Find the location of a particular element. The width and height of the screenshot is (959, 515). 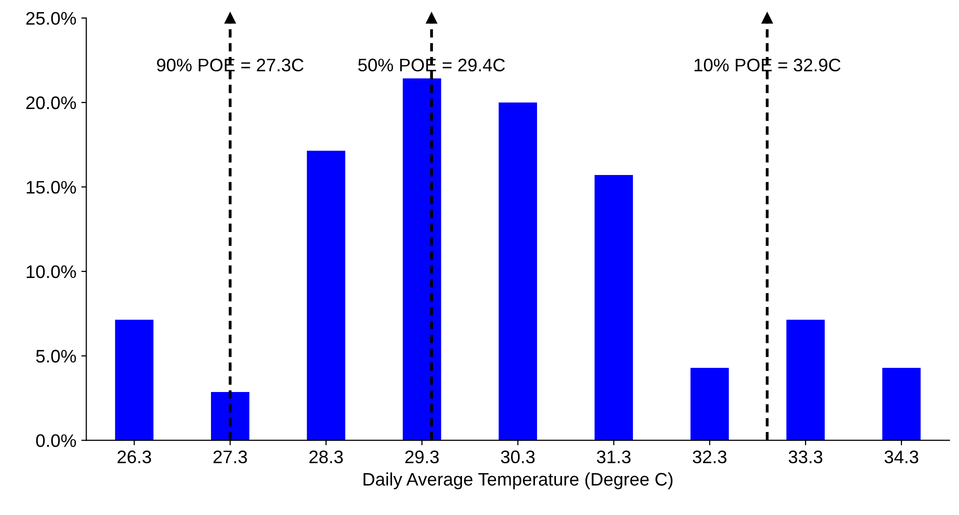

y-tick-label: 0.0% is located at coordinates (56, 441).